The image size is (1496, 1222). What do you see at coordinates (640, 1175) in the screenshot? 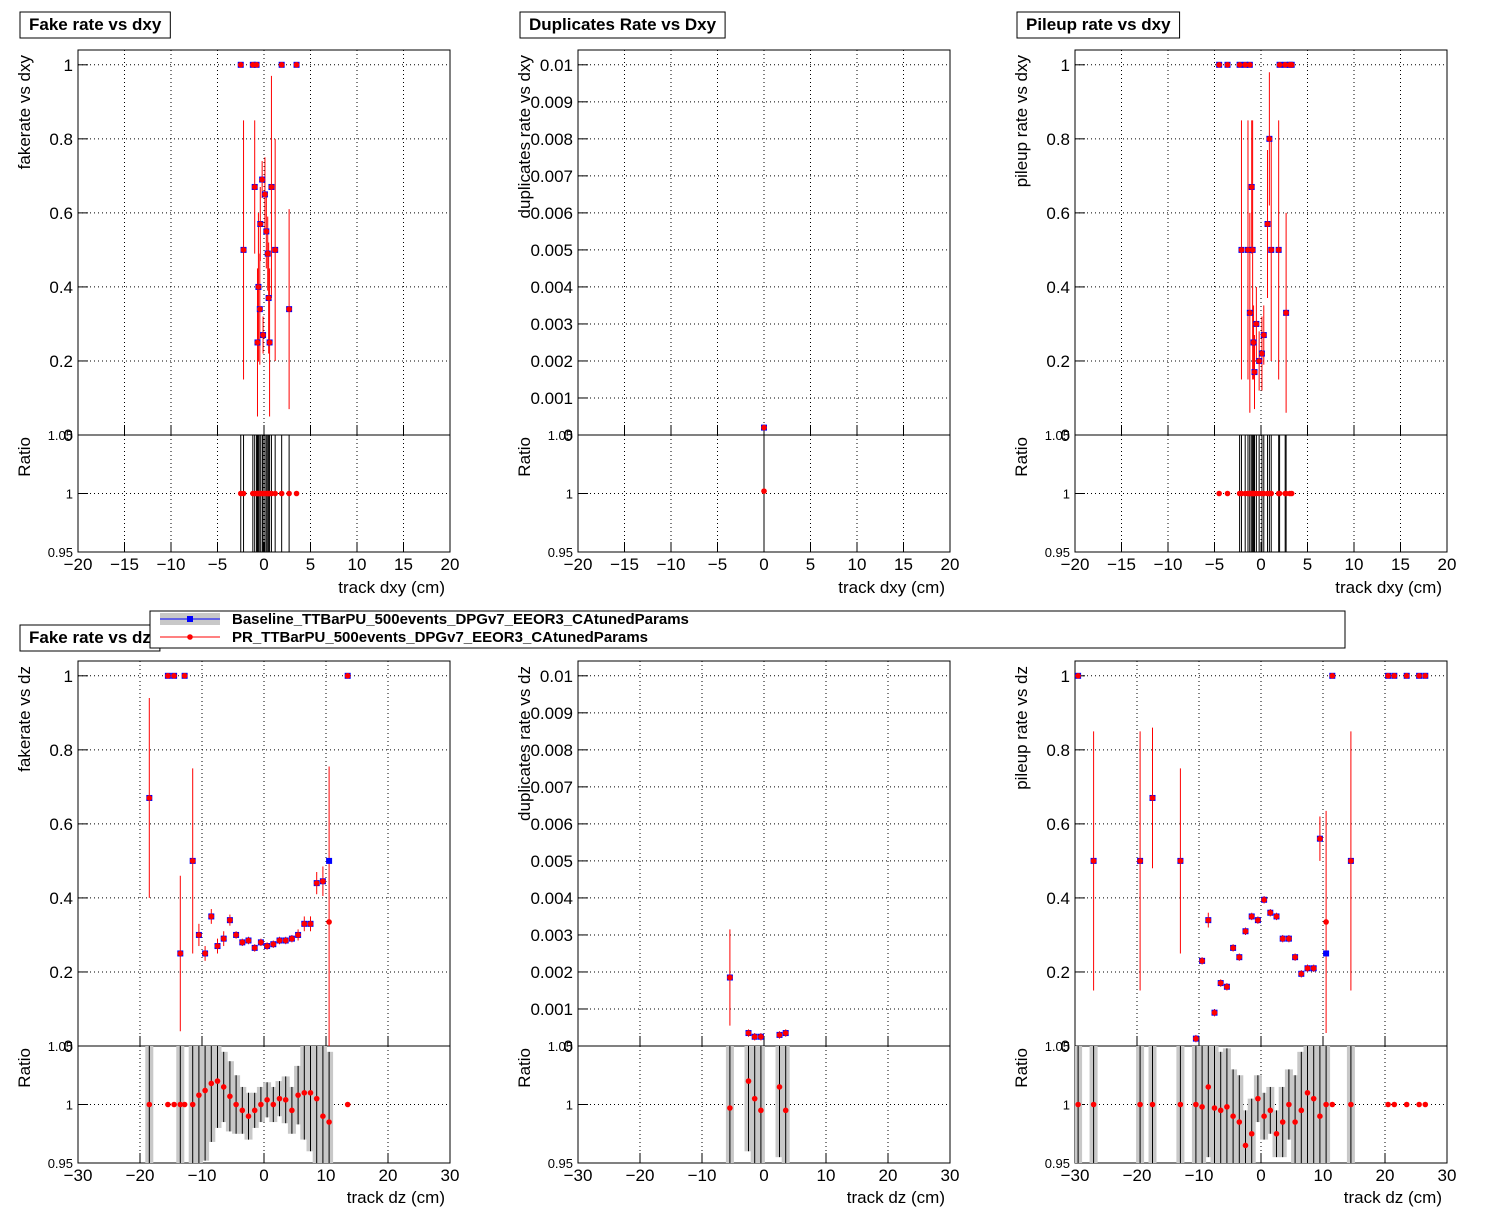
I see `x-tick-label: −20` at bounding box center [640, 1175].